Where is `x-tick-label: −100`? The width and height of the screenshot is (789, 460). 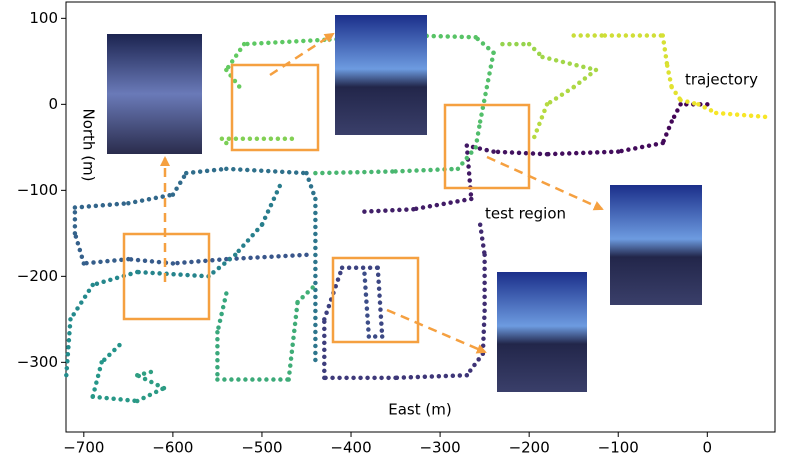
x-tick-label: −100 is located at coordinates (618, 448).